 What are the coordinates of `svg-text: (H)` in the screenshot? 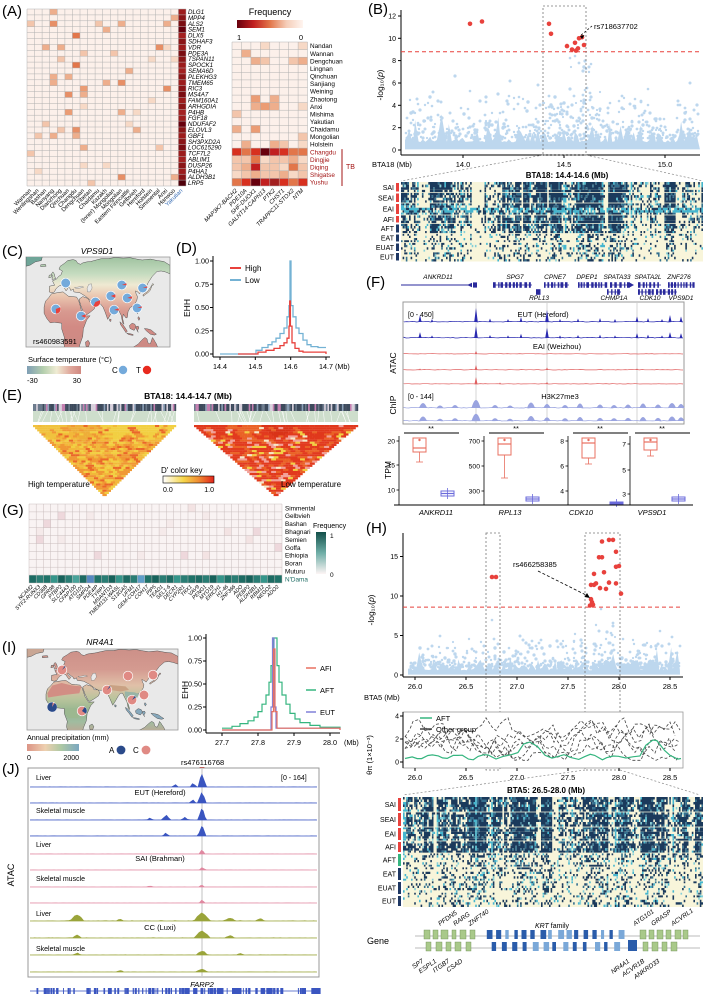 It's located at (376, 528).